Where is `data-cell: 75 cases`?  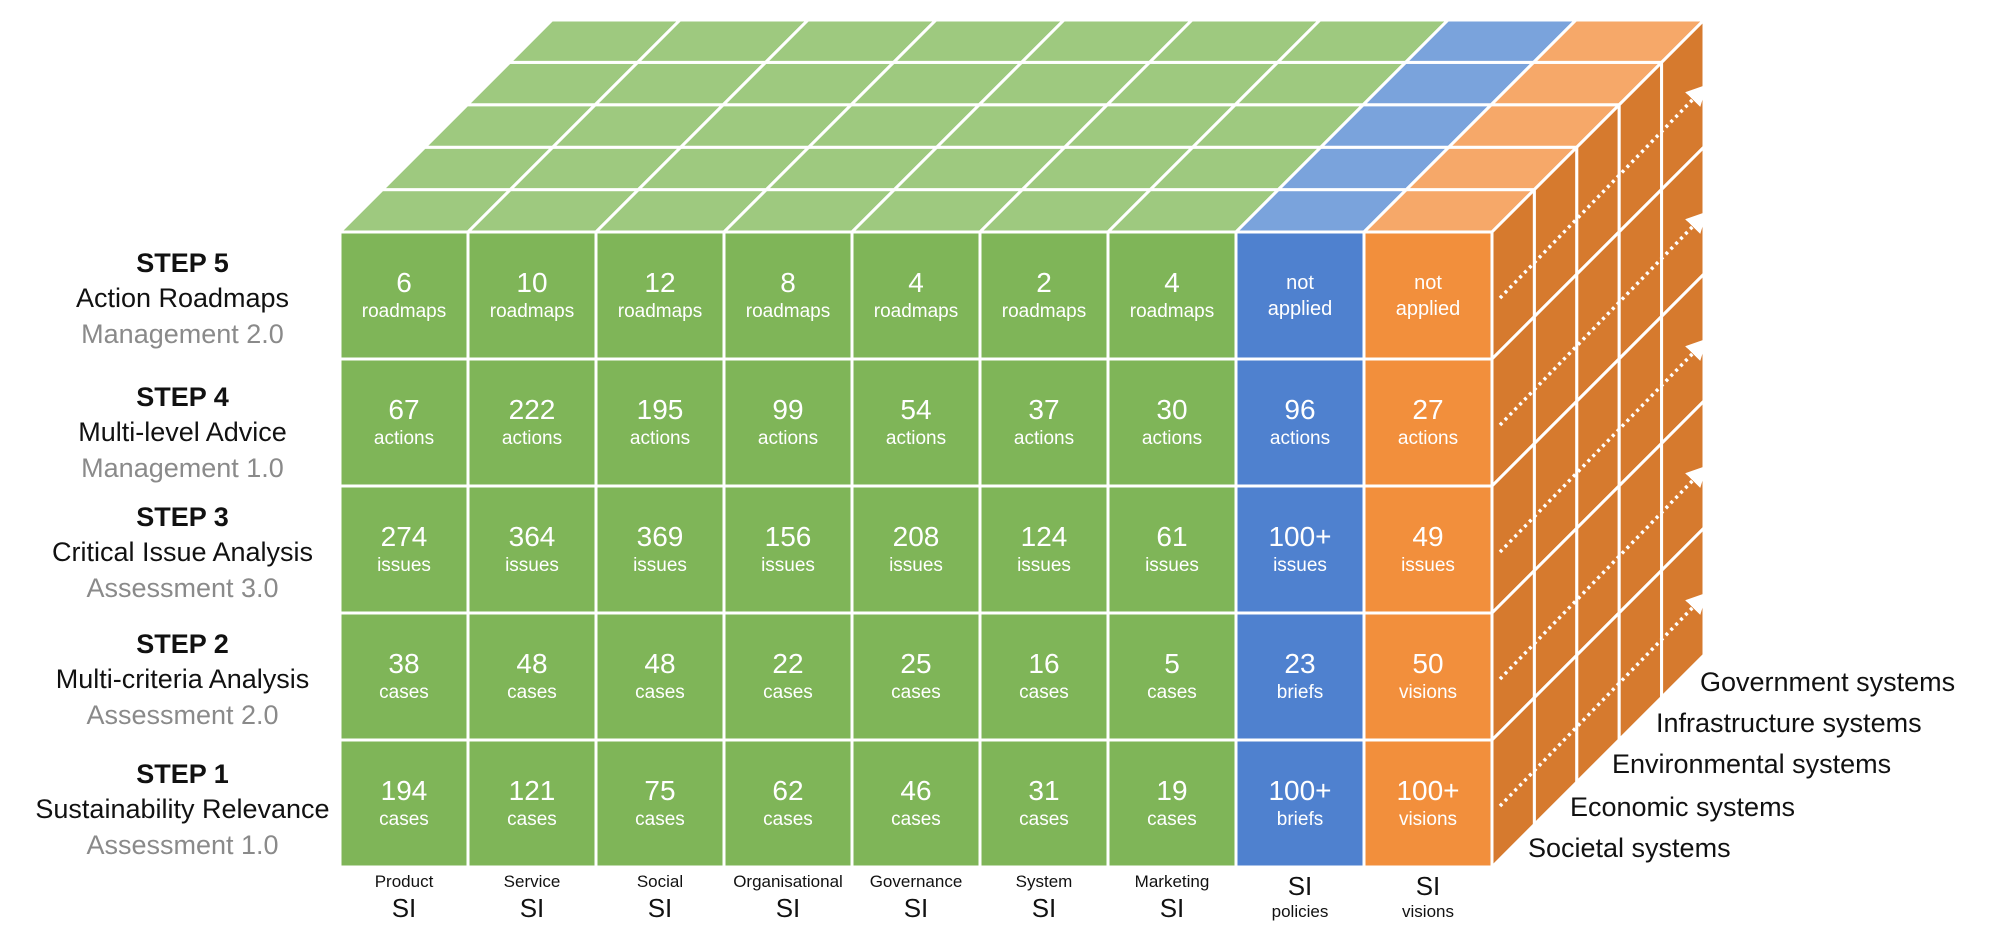
data-cell: 75 cases is located at coordinates (660, 803).